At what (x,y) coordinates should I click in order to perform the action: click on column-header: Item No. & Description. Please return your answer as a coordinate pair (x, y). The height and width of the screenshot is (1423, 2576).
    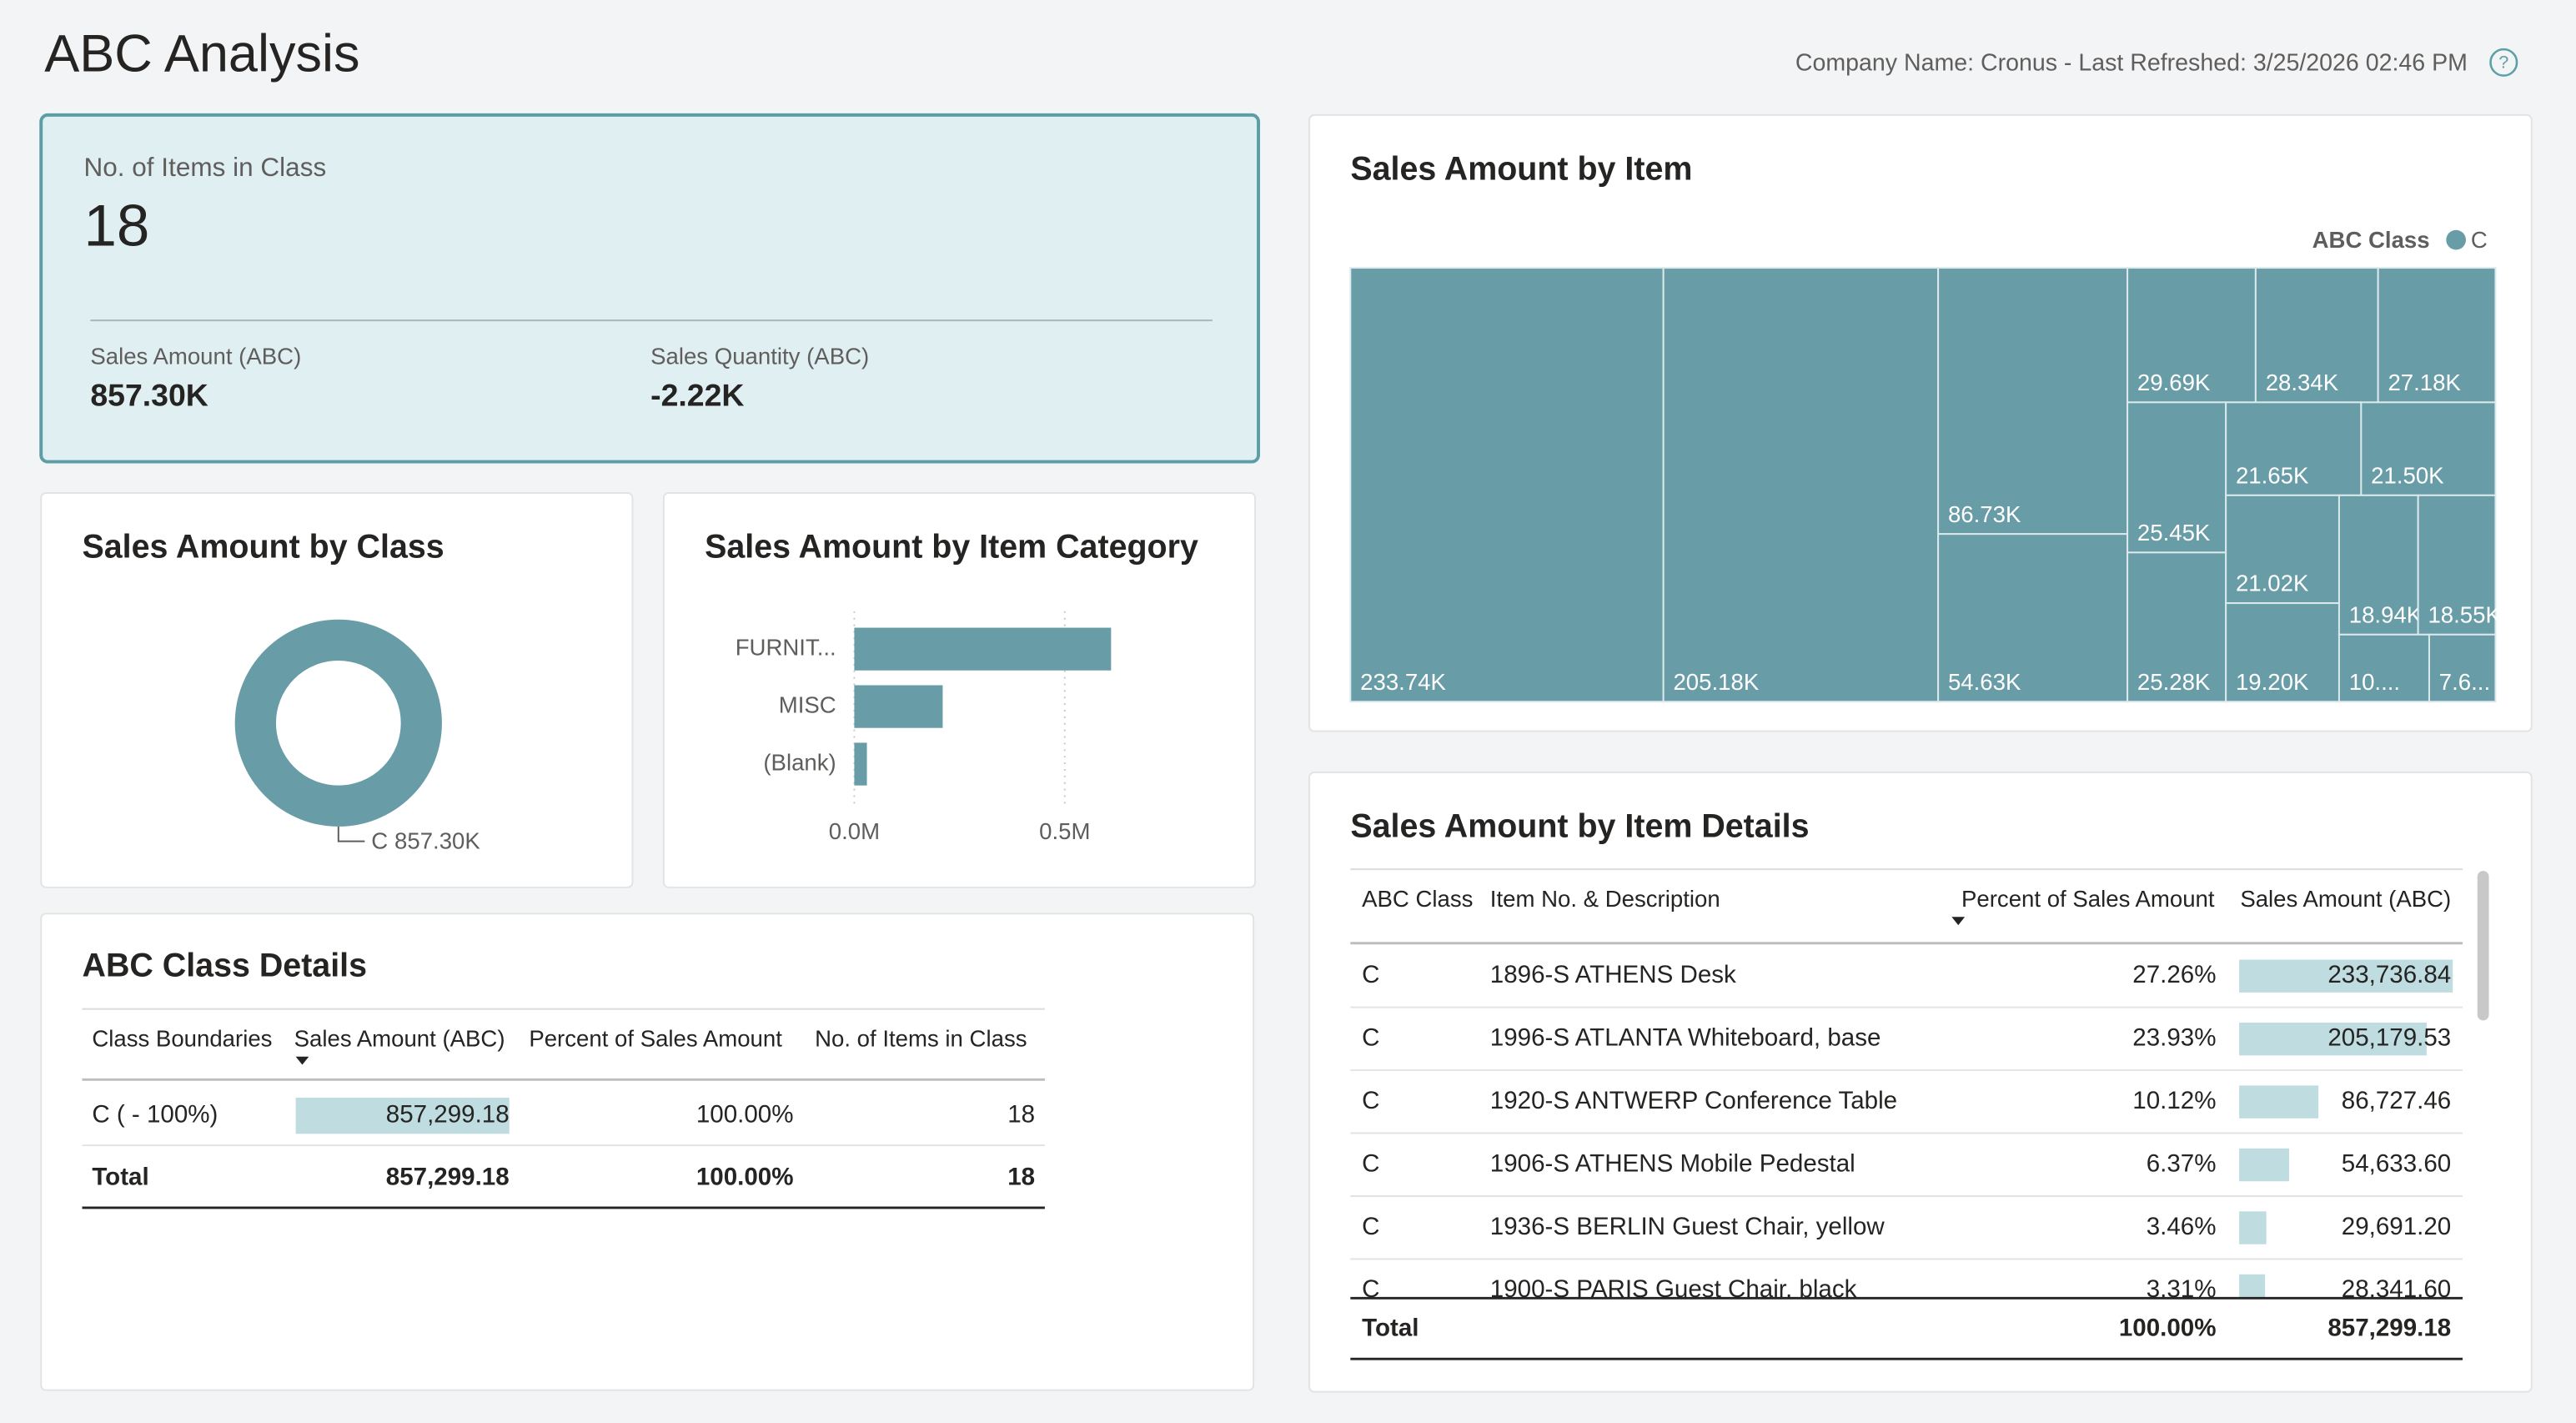
    Looking at the image, I should click on (1605, 899).